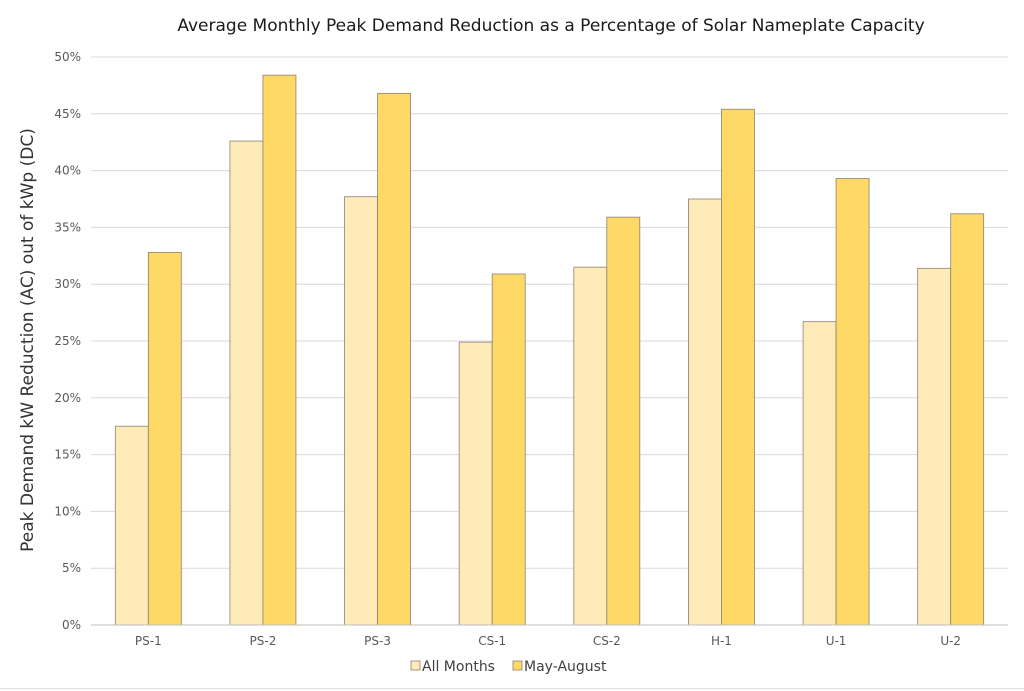  Describe the element at coordinates (836, 641) in the screenshot. I see `x-tick-label: U-1` at that location.